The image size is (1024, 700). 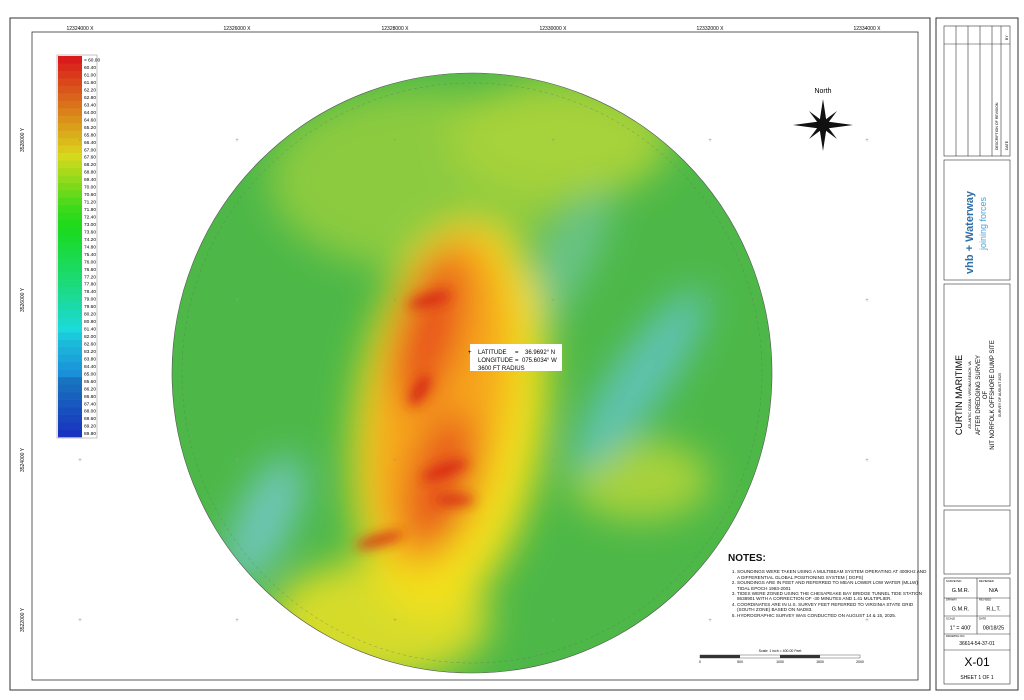 What do you see at coordinates (90, 210) in the screenshot?
I see `legend-label: 71.80` at bounding box center [90, 210].